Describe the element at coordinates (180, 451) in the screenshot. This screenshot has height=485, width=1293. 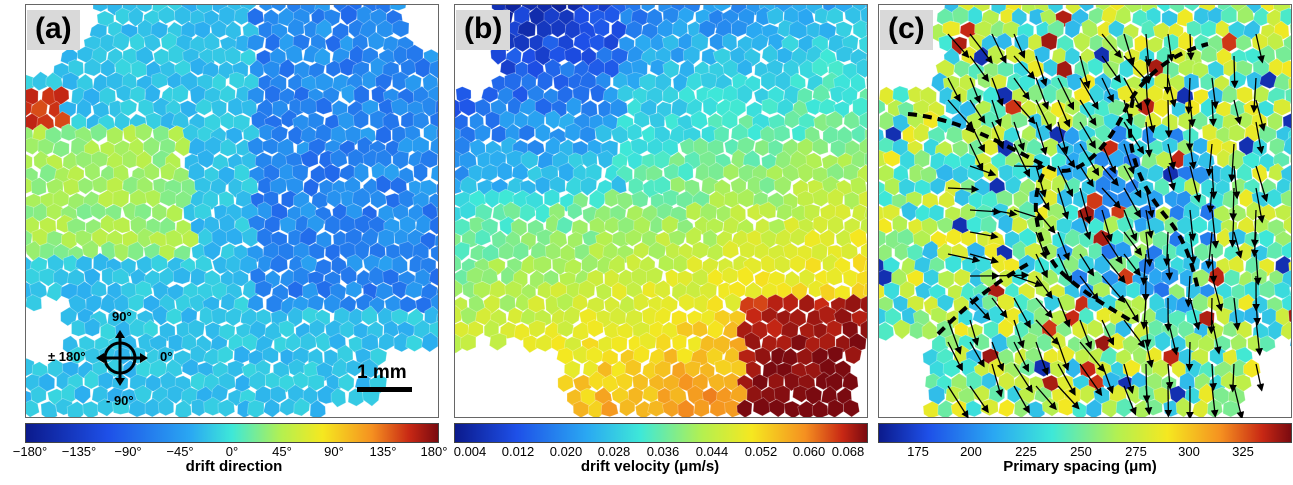
I see `tick-label: −45°` at that location.